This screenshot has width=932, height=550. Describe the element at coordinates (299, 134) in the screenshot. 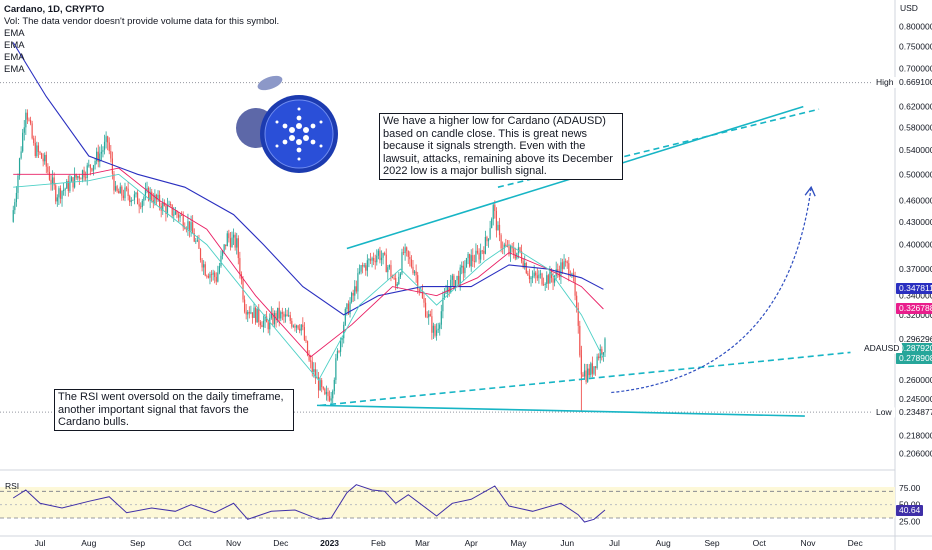

I see `main-coin-face` at that location.